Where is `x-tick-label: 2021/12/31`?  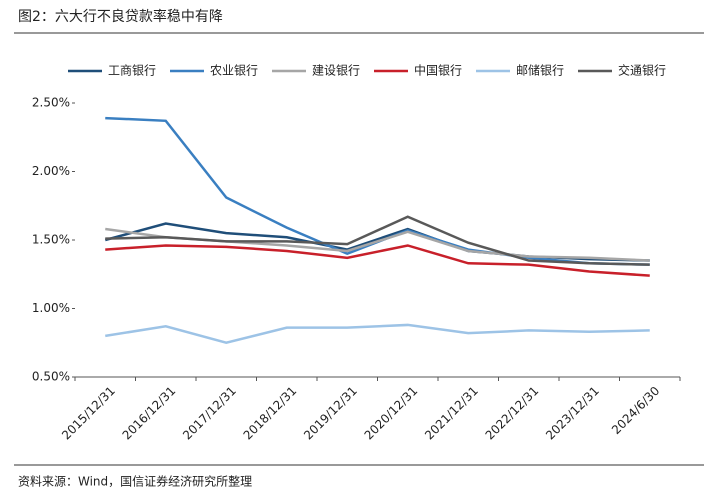
x-tick-label: 2021/12/31 is located at coordinates (451, 413).